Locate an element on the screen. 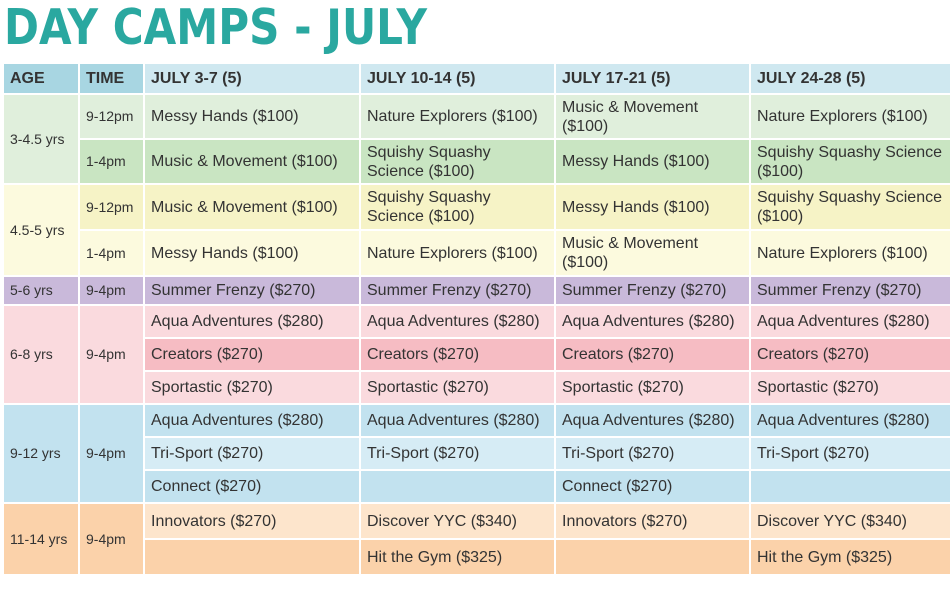 This screenshot has width=952, height=605. age-cell: 11-14 yrs is located at coordinates (41, 539).